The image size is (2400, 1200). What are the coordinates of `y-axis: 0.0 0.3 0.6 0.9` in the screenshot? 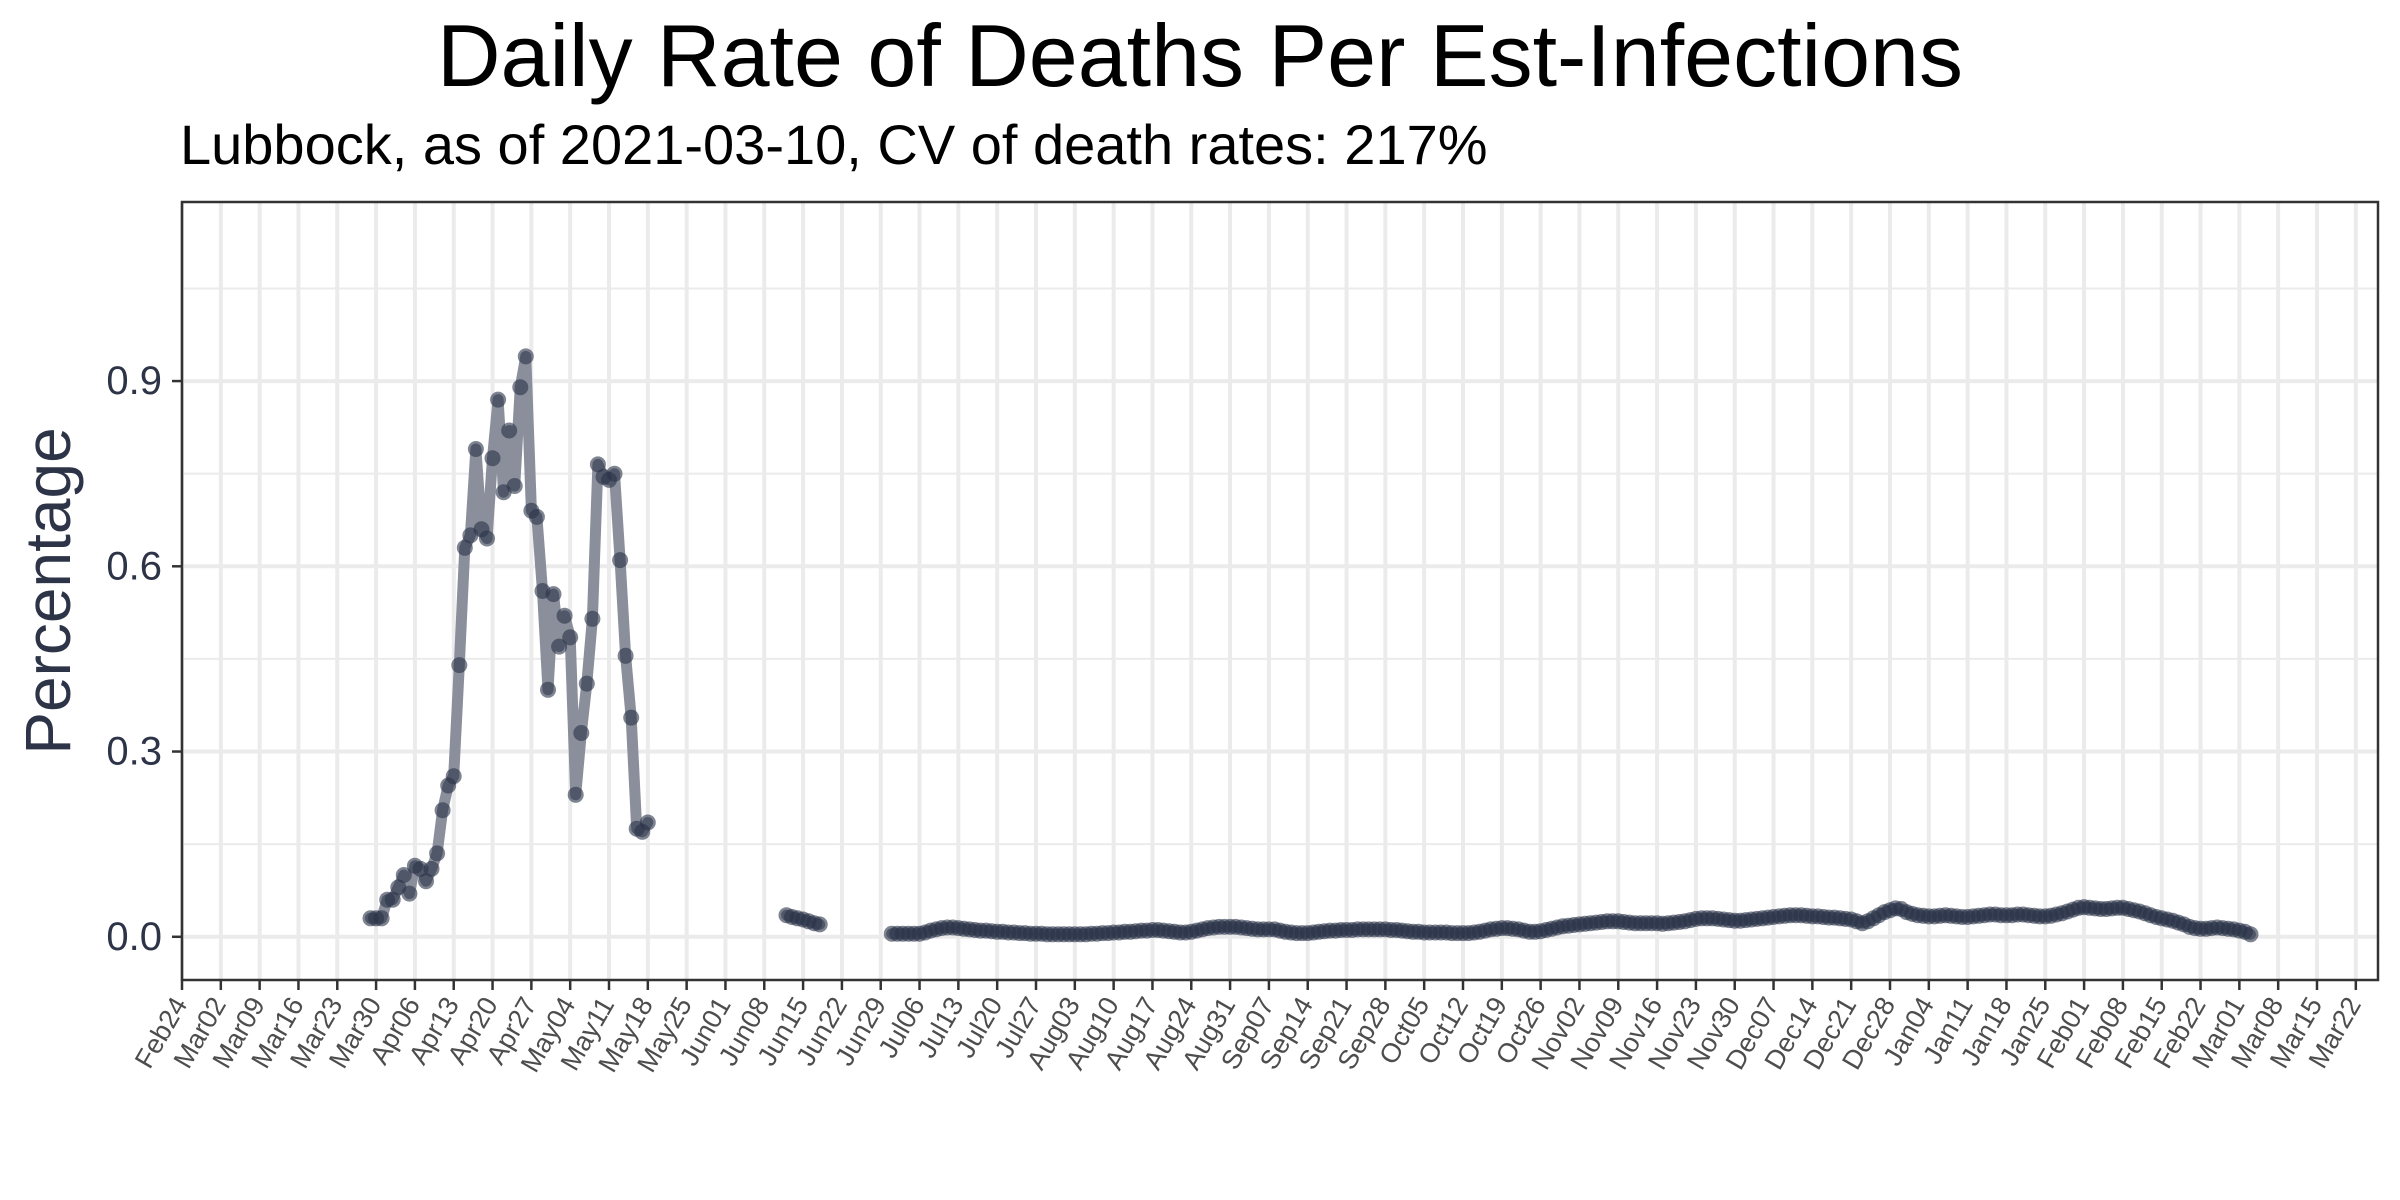 It's located at (144, 659).